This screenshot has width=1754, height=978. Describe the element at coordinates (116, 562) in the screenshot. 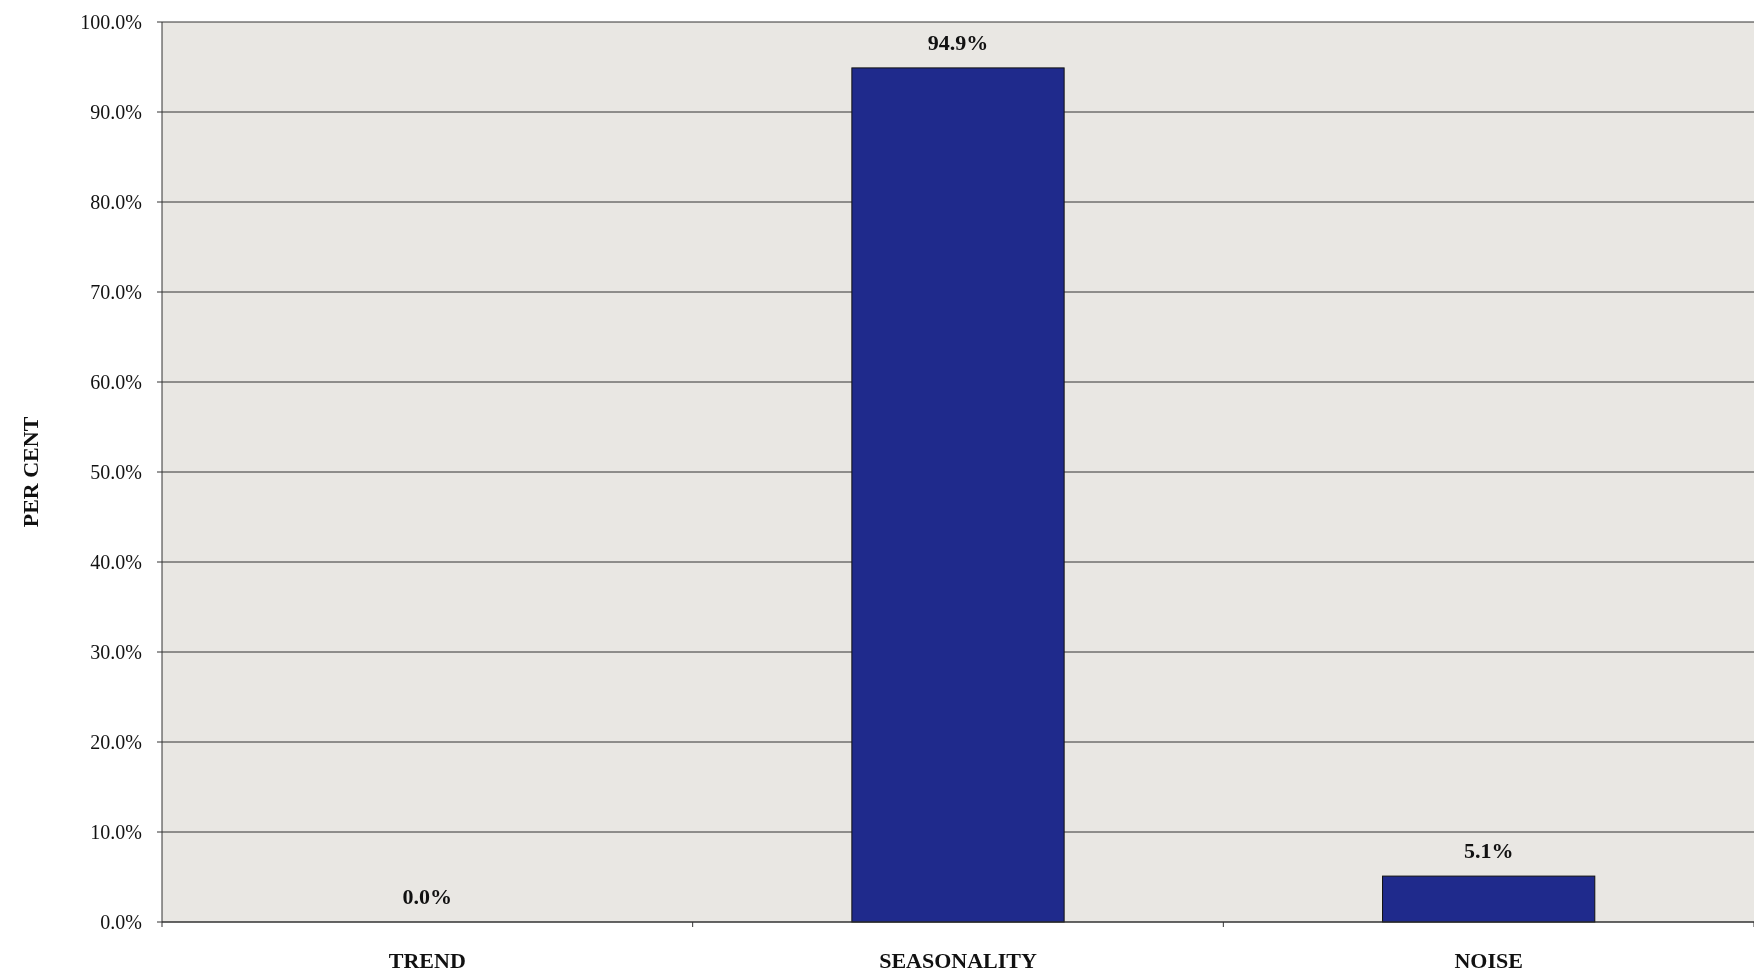

I see `y-tick-label: 40.0%` at that location.